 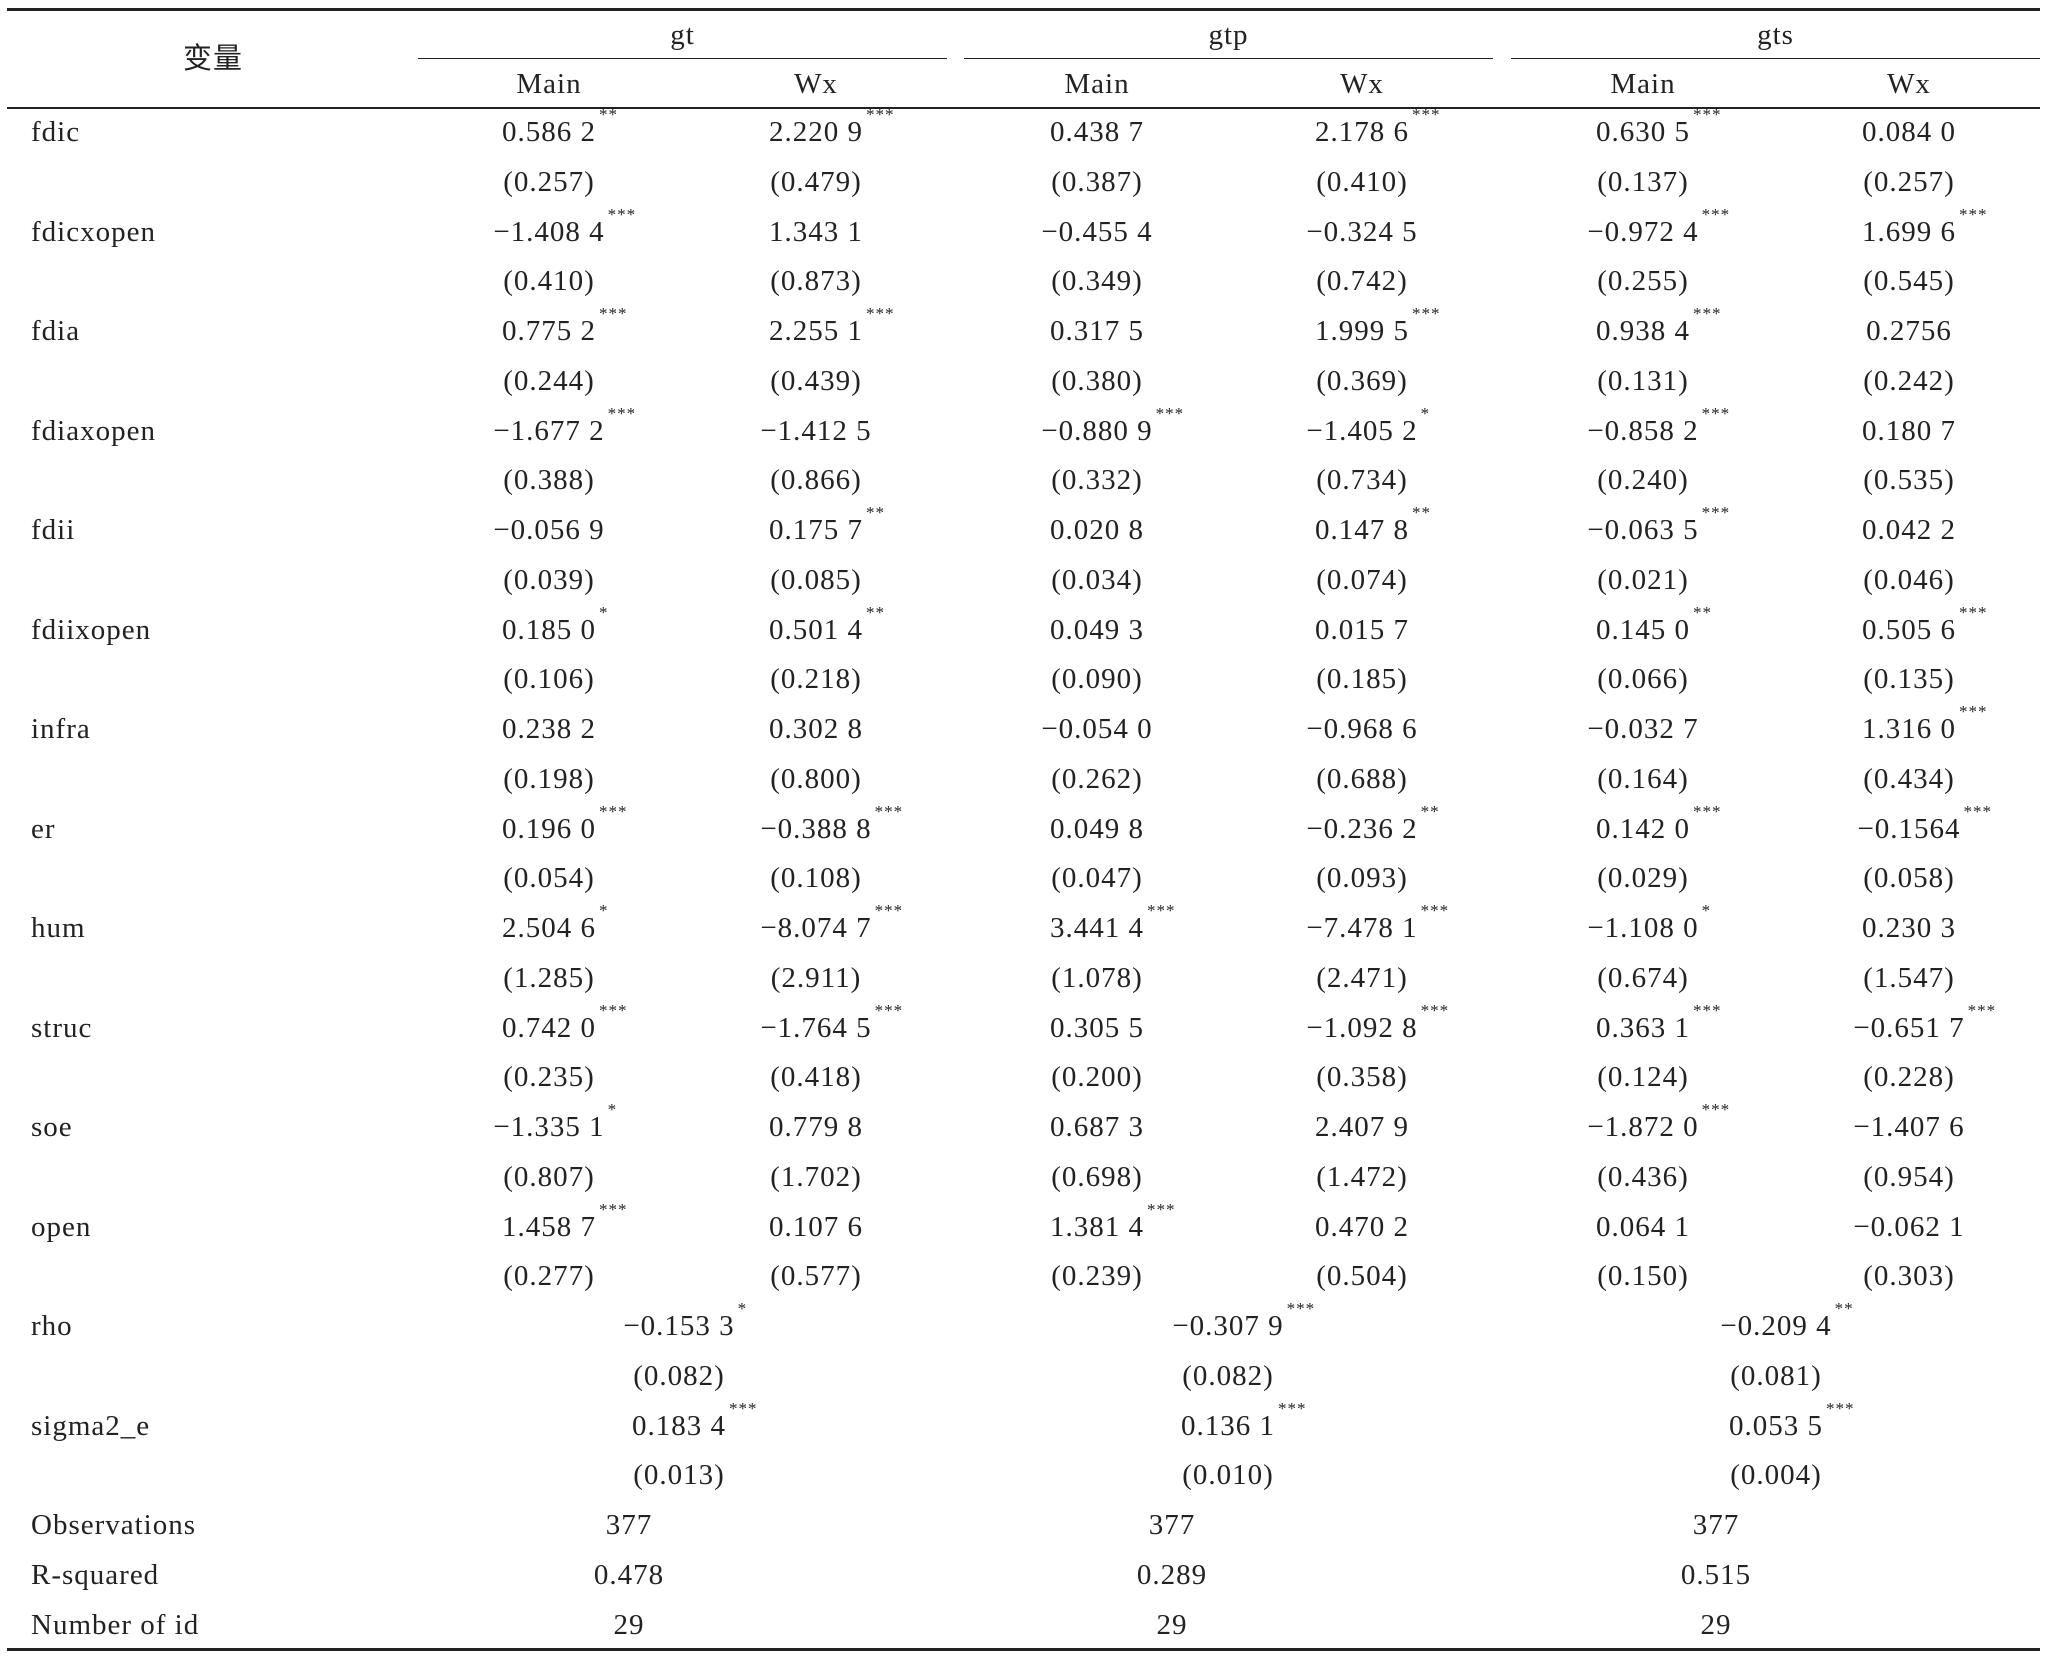 I want to click on coefficient: 0.305 5, so click(x=1097, y=1027).